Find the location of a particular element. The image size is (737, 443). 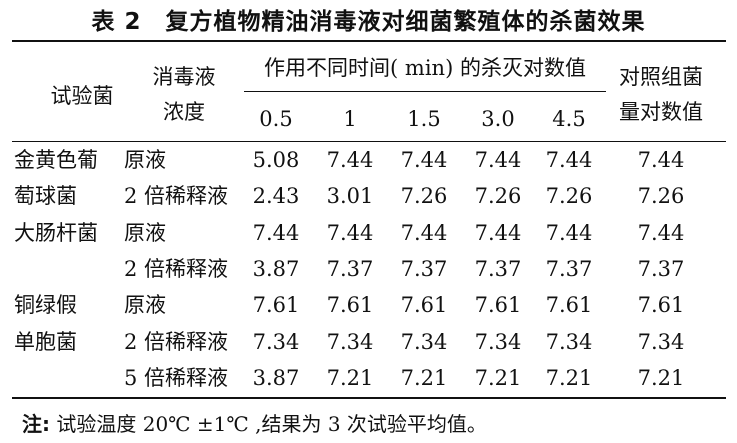

table-title: 表 2 复方植物精油消毒液对细菌繁殖体的杀菌效果 is located at coordinates (368, 22).